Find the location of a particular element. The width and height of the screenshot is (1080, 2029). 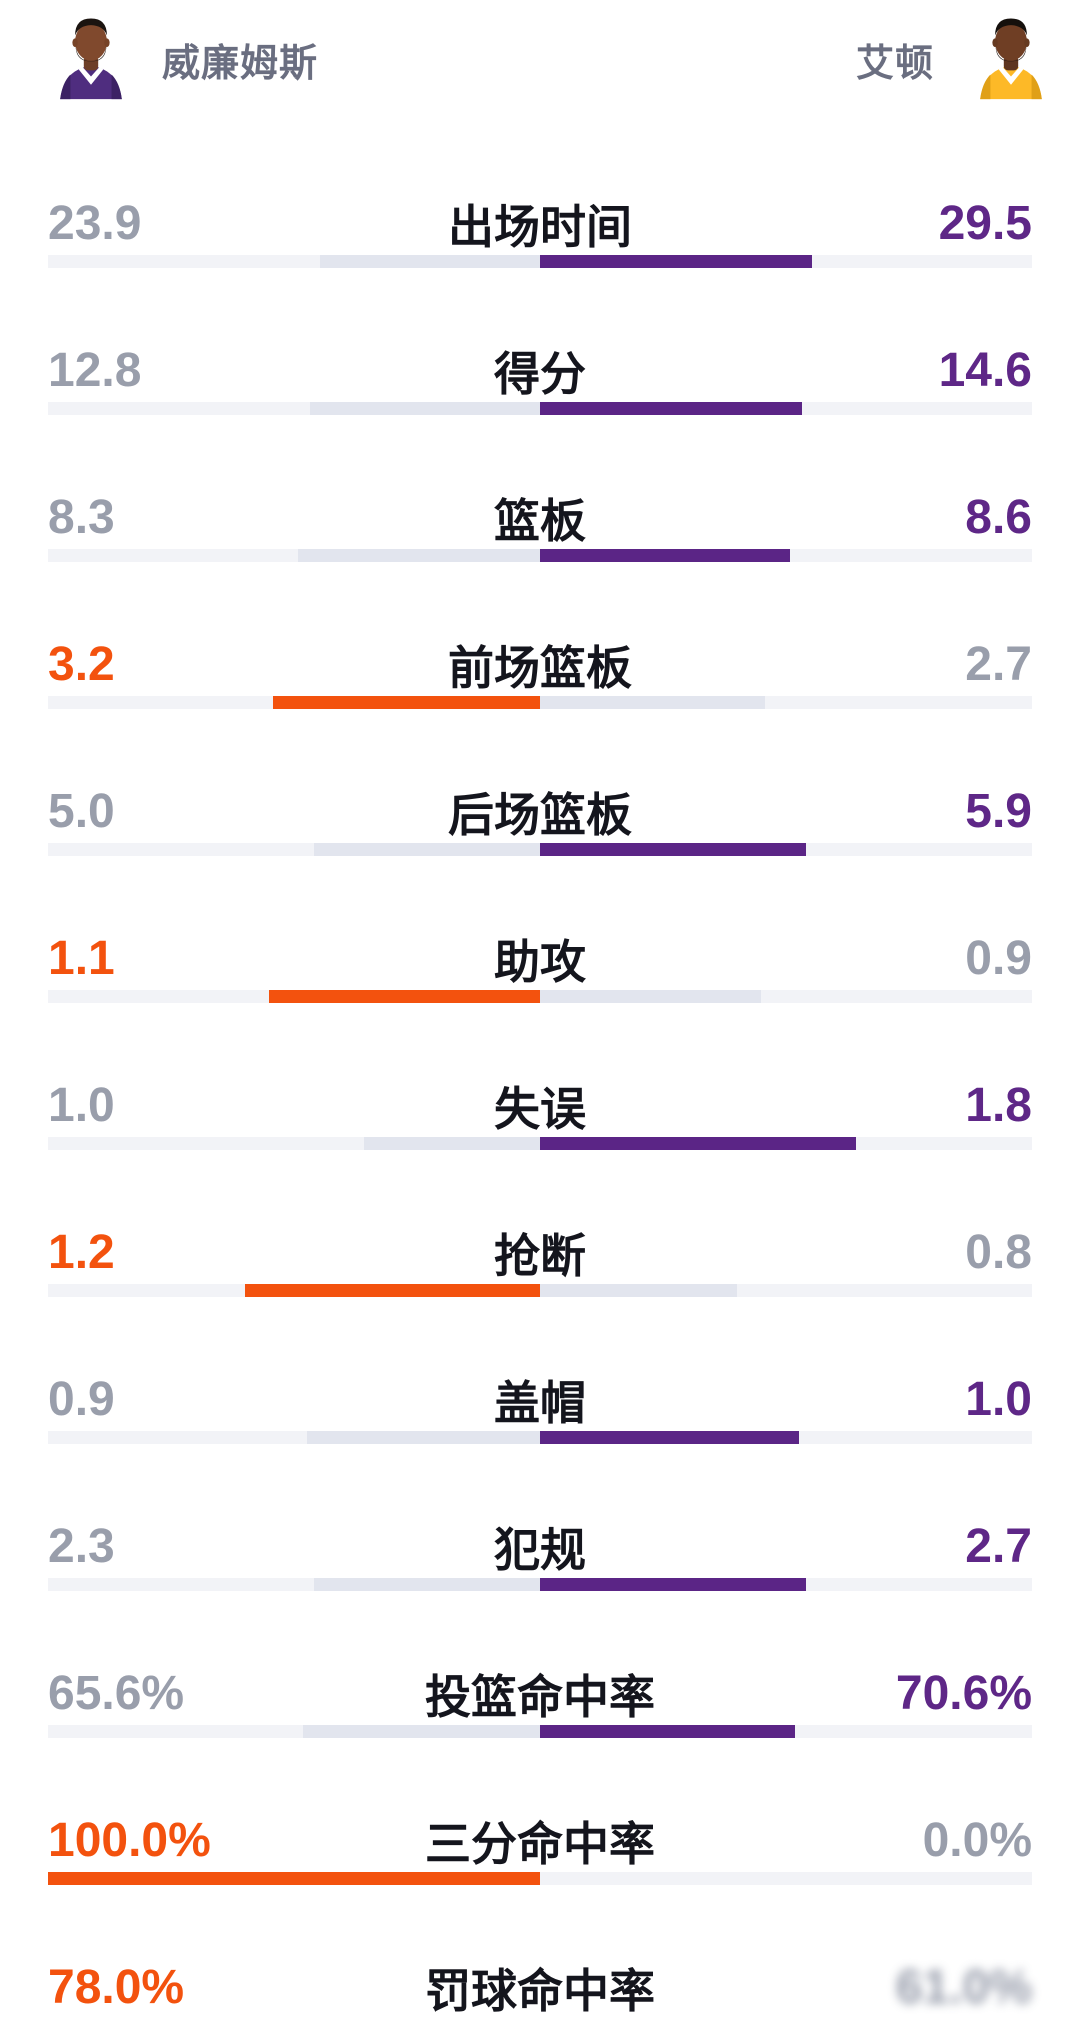

stat-row-line: 12.8 得分 14.6 is located at coordinates (540, 371).